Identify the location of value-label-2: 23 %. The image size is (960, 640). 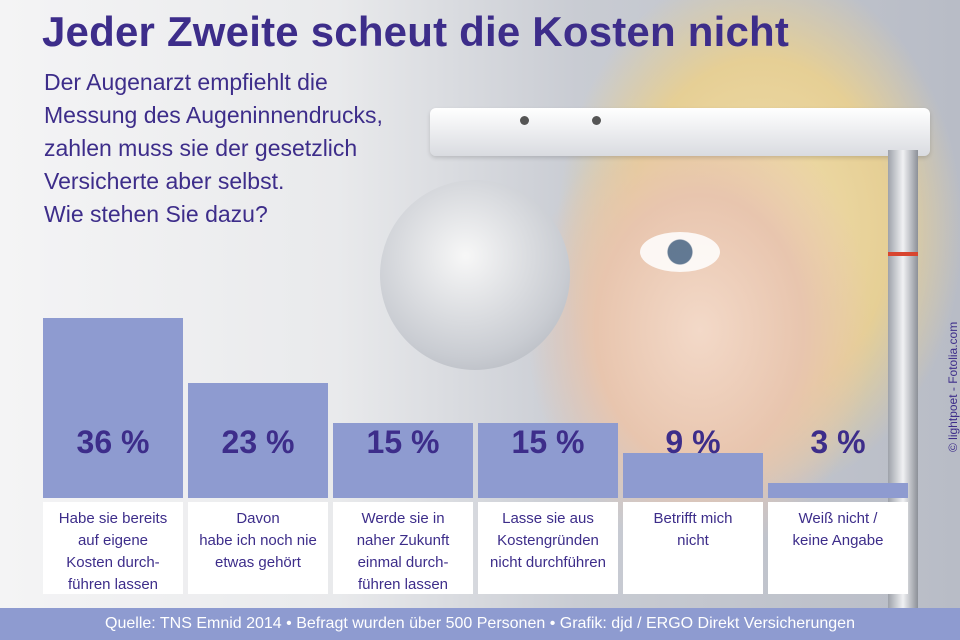
(258, 442).